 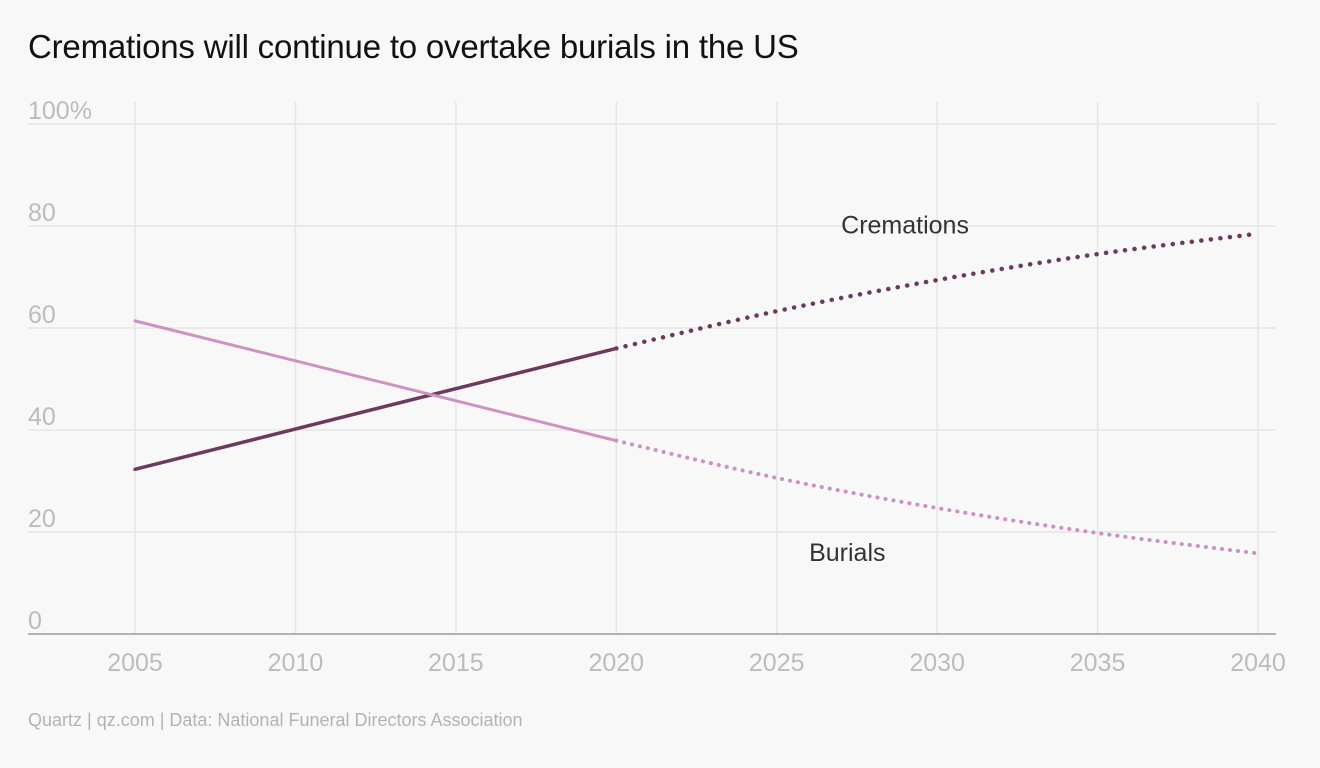 What do you see at coordinates (60, 366) in the screenshot?
I see `y-axis-ticks: 0 20 40 60 80 100%` at bounding box center [60, 366].